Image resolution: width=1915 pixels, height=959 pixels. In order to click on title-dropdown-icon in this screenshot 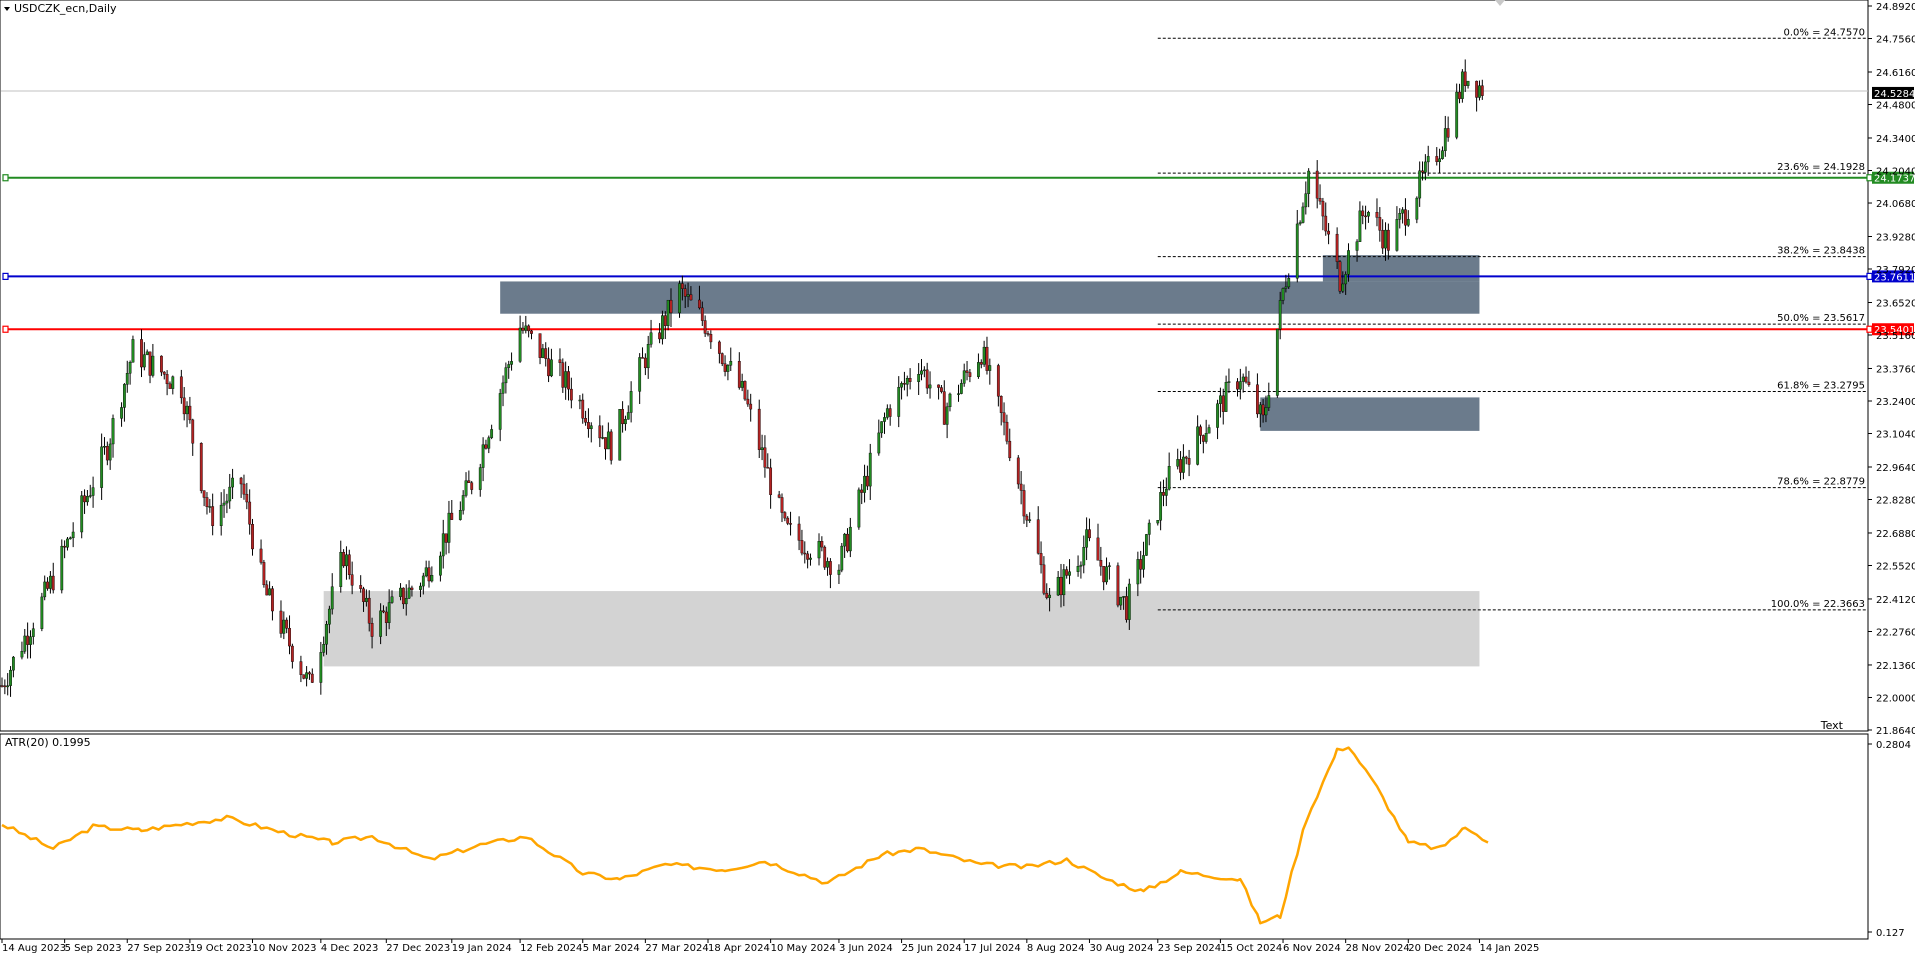, I will do `click(7, 9)`.